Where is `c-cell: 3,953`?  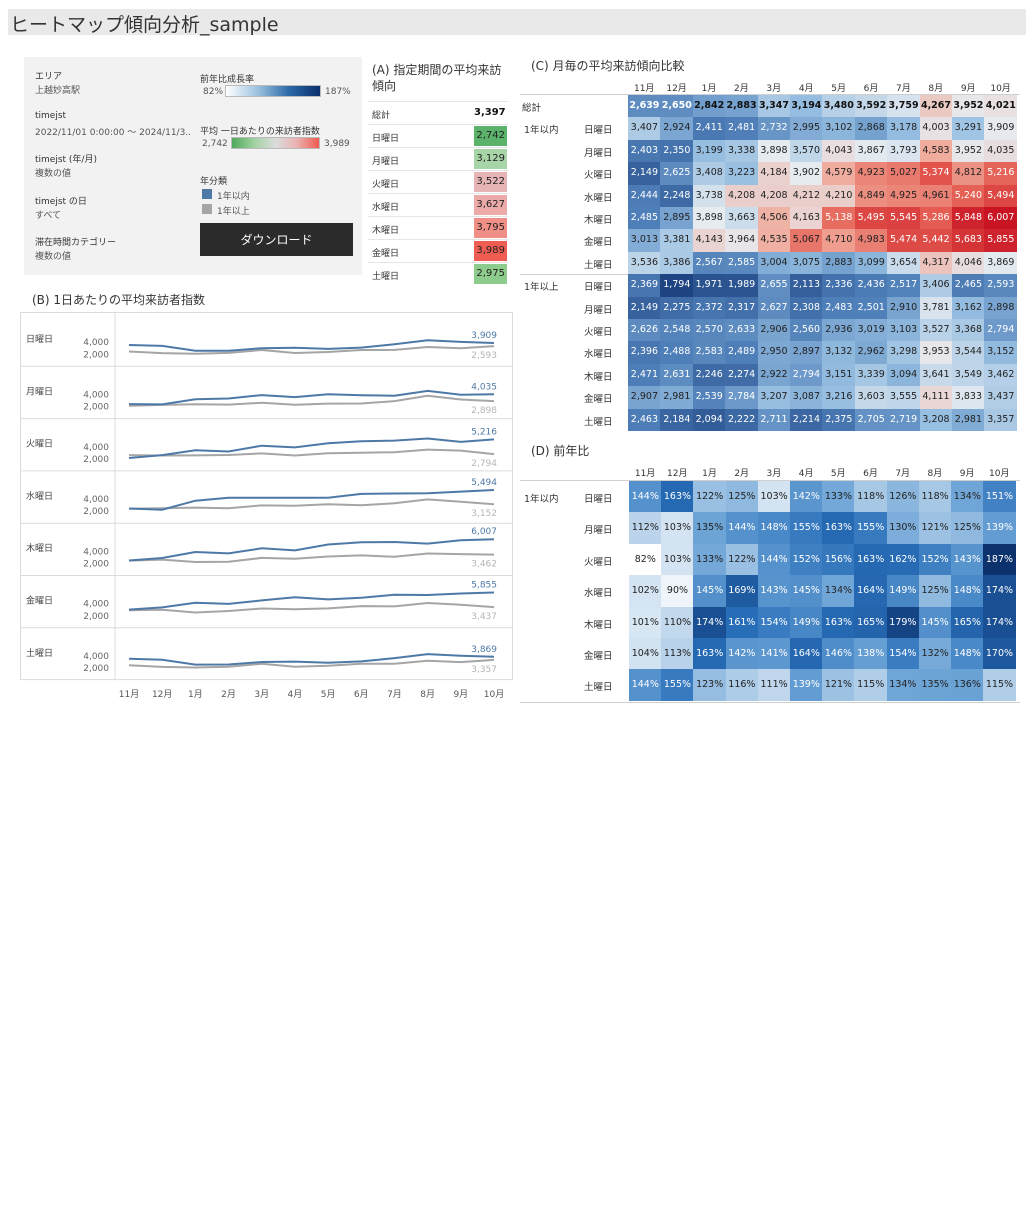 c-cell: 3,953 is located at coordinates (936, 353).